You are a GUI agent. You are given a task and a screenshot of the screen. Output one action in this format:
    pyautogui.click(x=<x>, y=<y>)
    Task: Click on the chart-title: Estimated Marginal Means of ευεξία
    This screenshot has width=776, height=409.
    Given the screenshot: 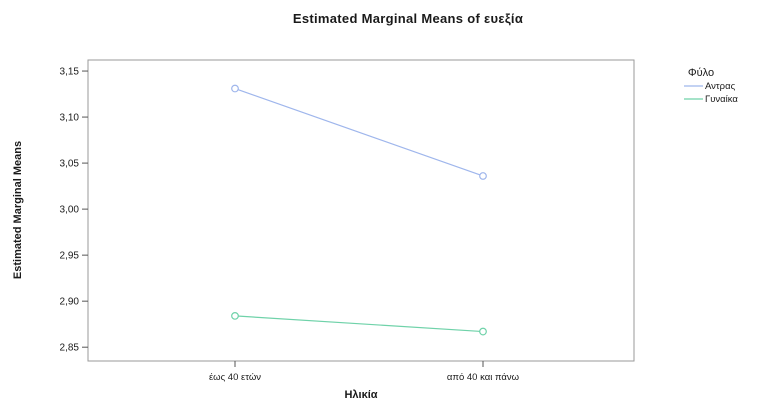 What is the action you would take?
    pyautogui.click(x=408, y=18)
    